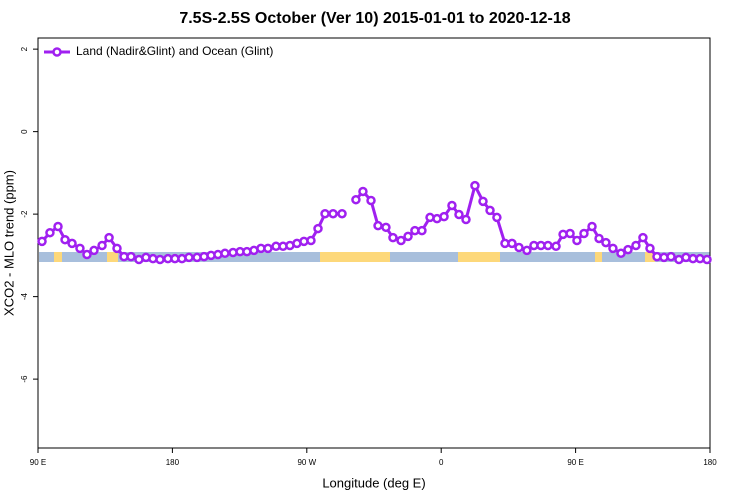 This screenshot has width=750, height=500. I want to click on y-tick-label: 2, so click(24, 48).